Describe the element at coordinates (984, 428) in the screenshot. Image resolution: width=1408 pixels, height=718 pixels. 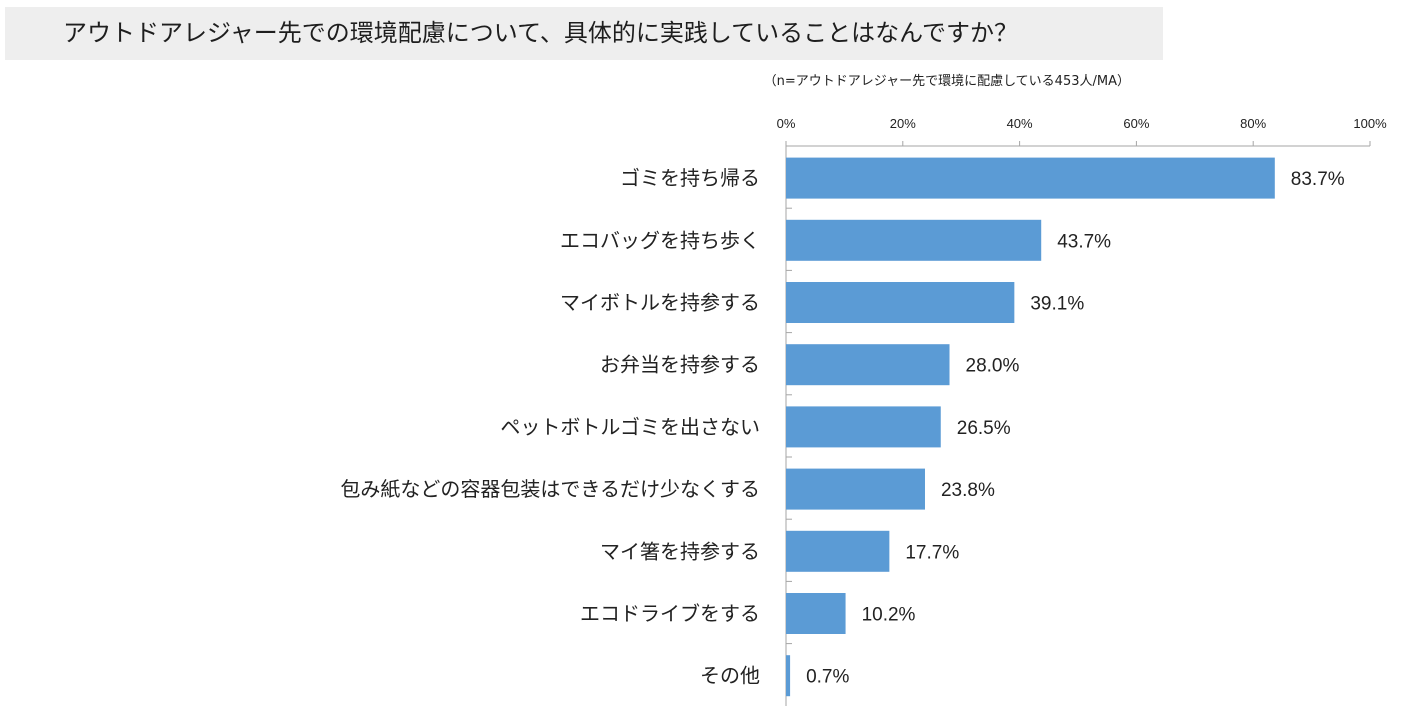
I see `data-label: 26.5%` at that location.